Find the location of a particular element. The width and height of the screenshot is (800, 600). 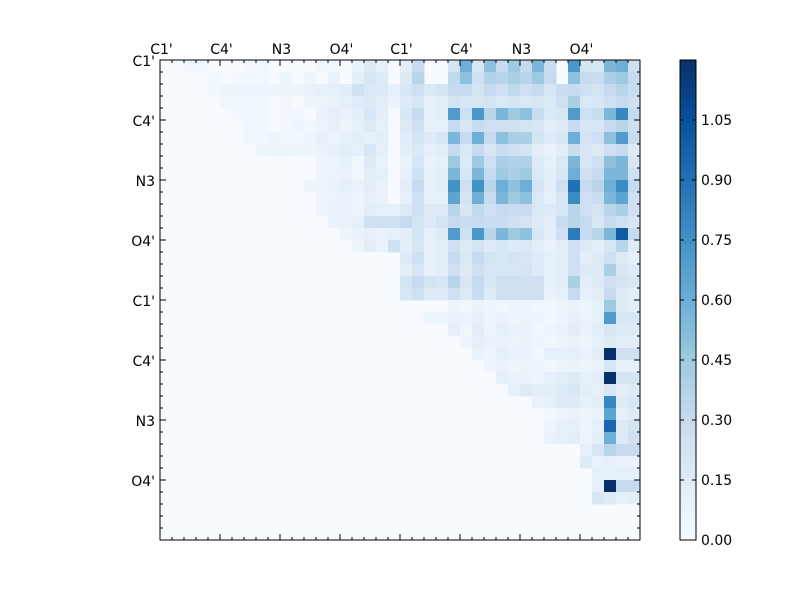

colorbar-tick-label: 0.75 is located at coordinates (716, 241).